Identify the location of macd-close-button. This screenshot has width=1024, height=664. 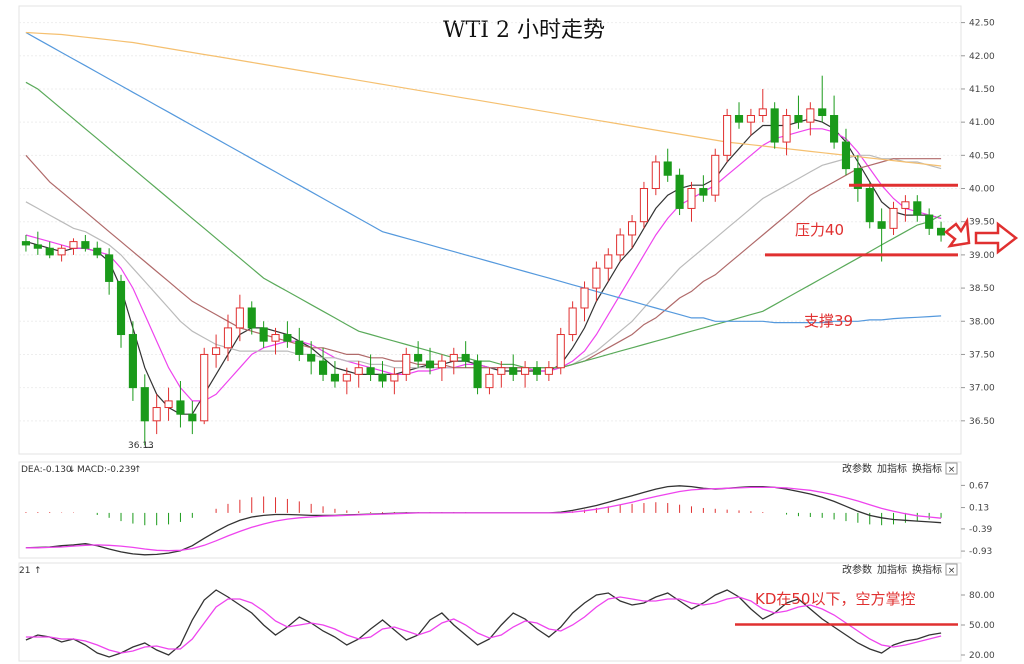
(951, 468).